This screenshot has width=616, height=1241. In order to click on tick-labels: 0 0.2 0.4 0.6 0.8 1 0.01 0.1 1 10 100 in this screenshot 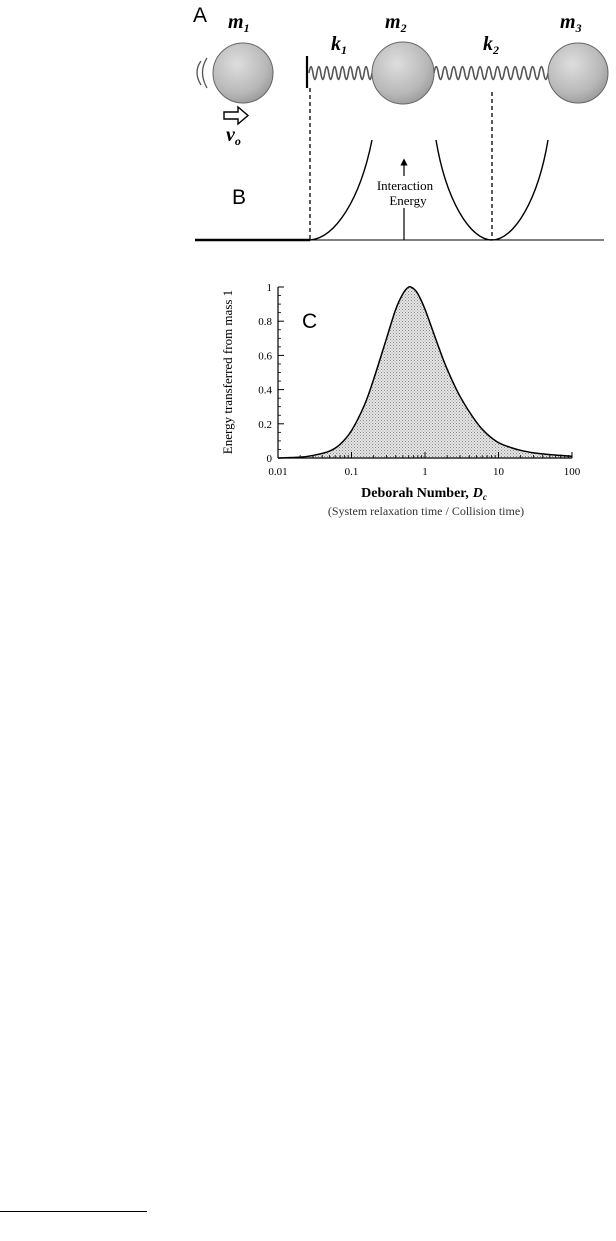, I will do `click(419, 380)`.